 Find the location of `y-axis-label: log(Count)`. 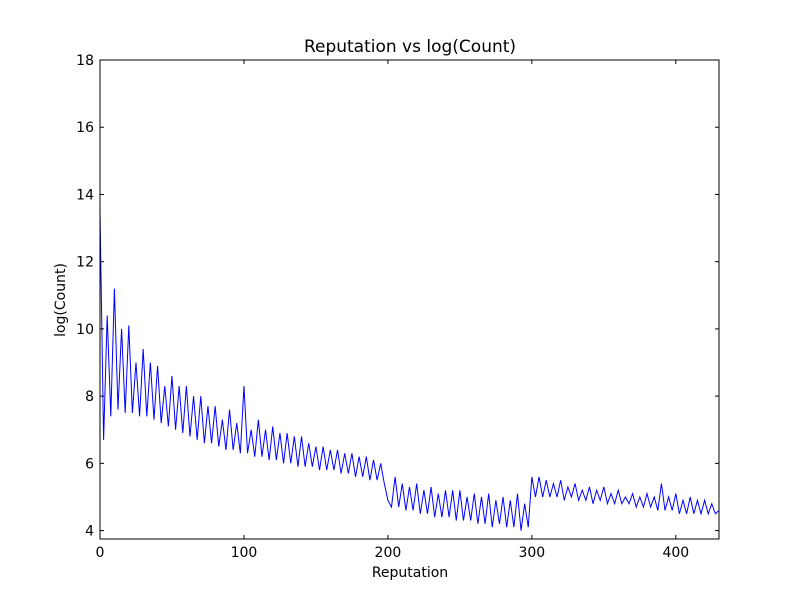

y-axis-label: log(Count) is located at coordinates (61, 300).